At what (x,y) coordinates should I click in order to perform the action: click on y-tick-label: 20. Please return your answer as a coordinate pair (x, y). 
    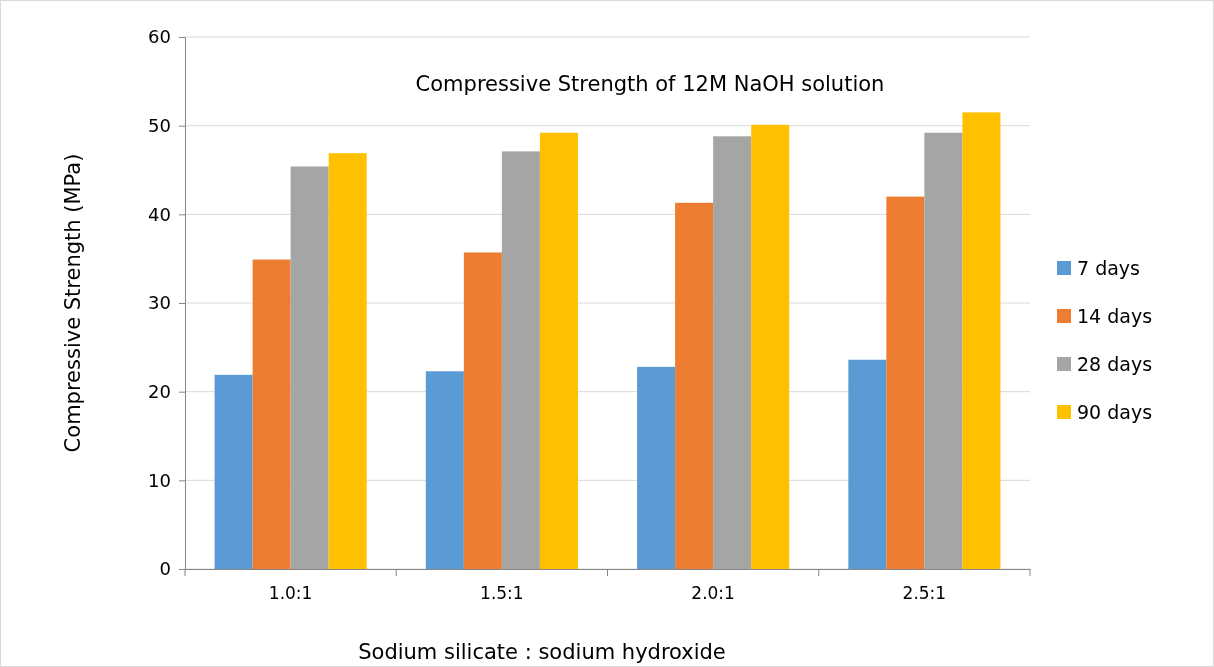
    Looking at the image, I should click on (159, 391).